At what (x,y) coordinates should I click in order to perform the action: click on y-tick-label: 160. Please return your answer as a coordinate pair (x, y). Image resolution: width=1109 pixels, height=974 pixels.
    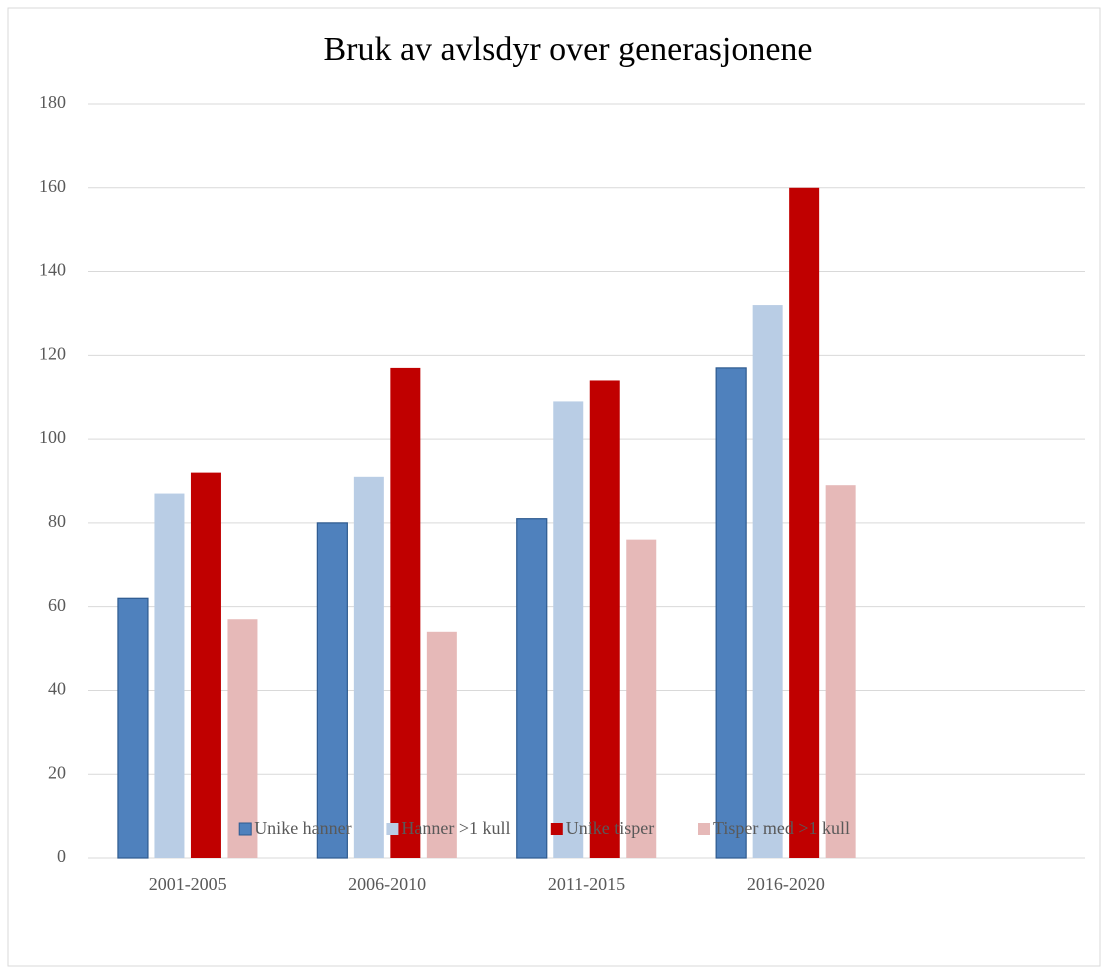
    Looking at the image, I should click on (52, 186).